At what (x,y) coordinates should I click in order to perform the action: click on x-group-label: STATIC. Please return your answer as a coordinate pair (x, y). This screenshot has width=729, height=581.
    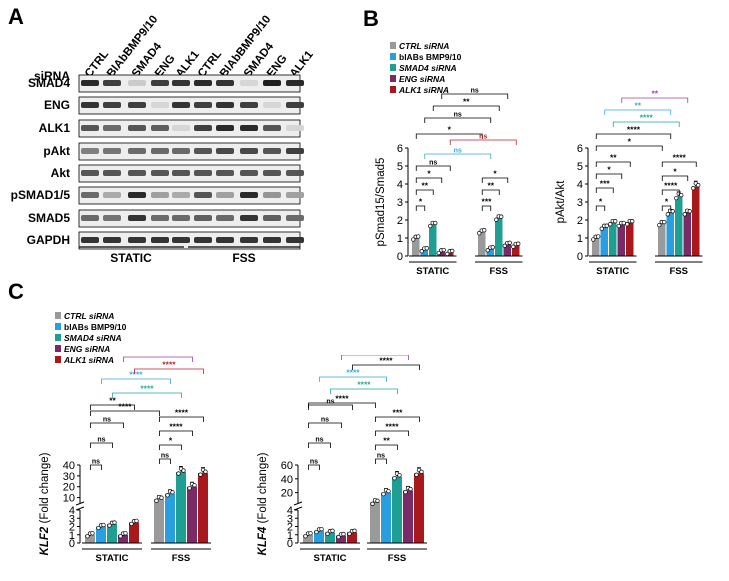
    Looking at the image, I should click on (612, 271).